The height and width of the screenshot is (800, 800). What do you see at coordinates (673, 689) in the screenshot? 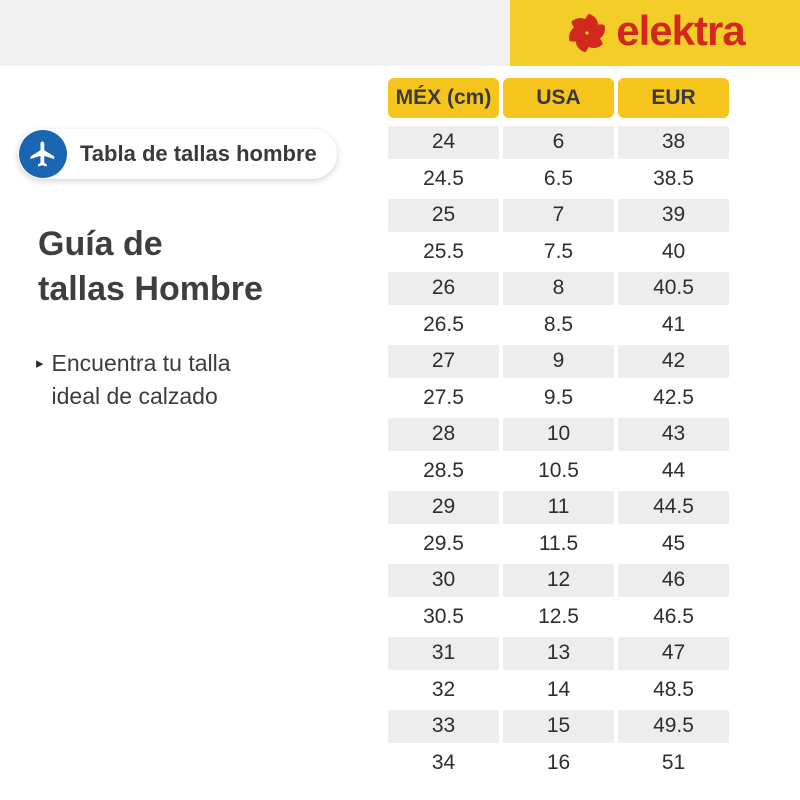
I see `table-cell: 48.5` at bounding box center [673, 689].